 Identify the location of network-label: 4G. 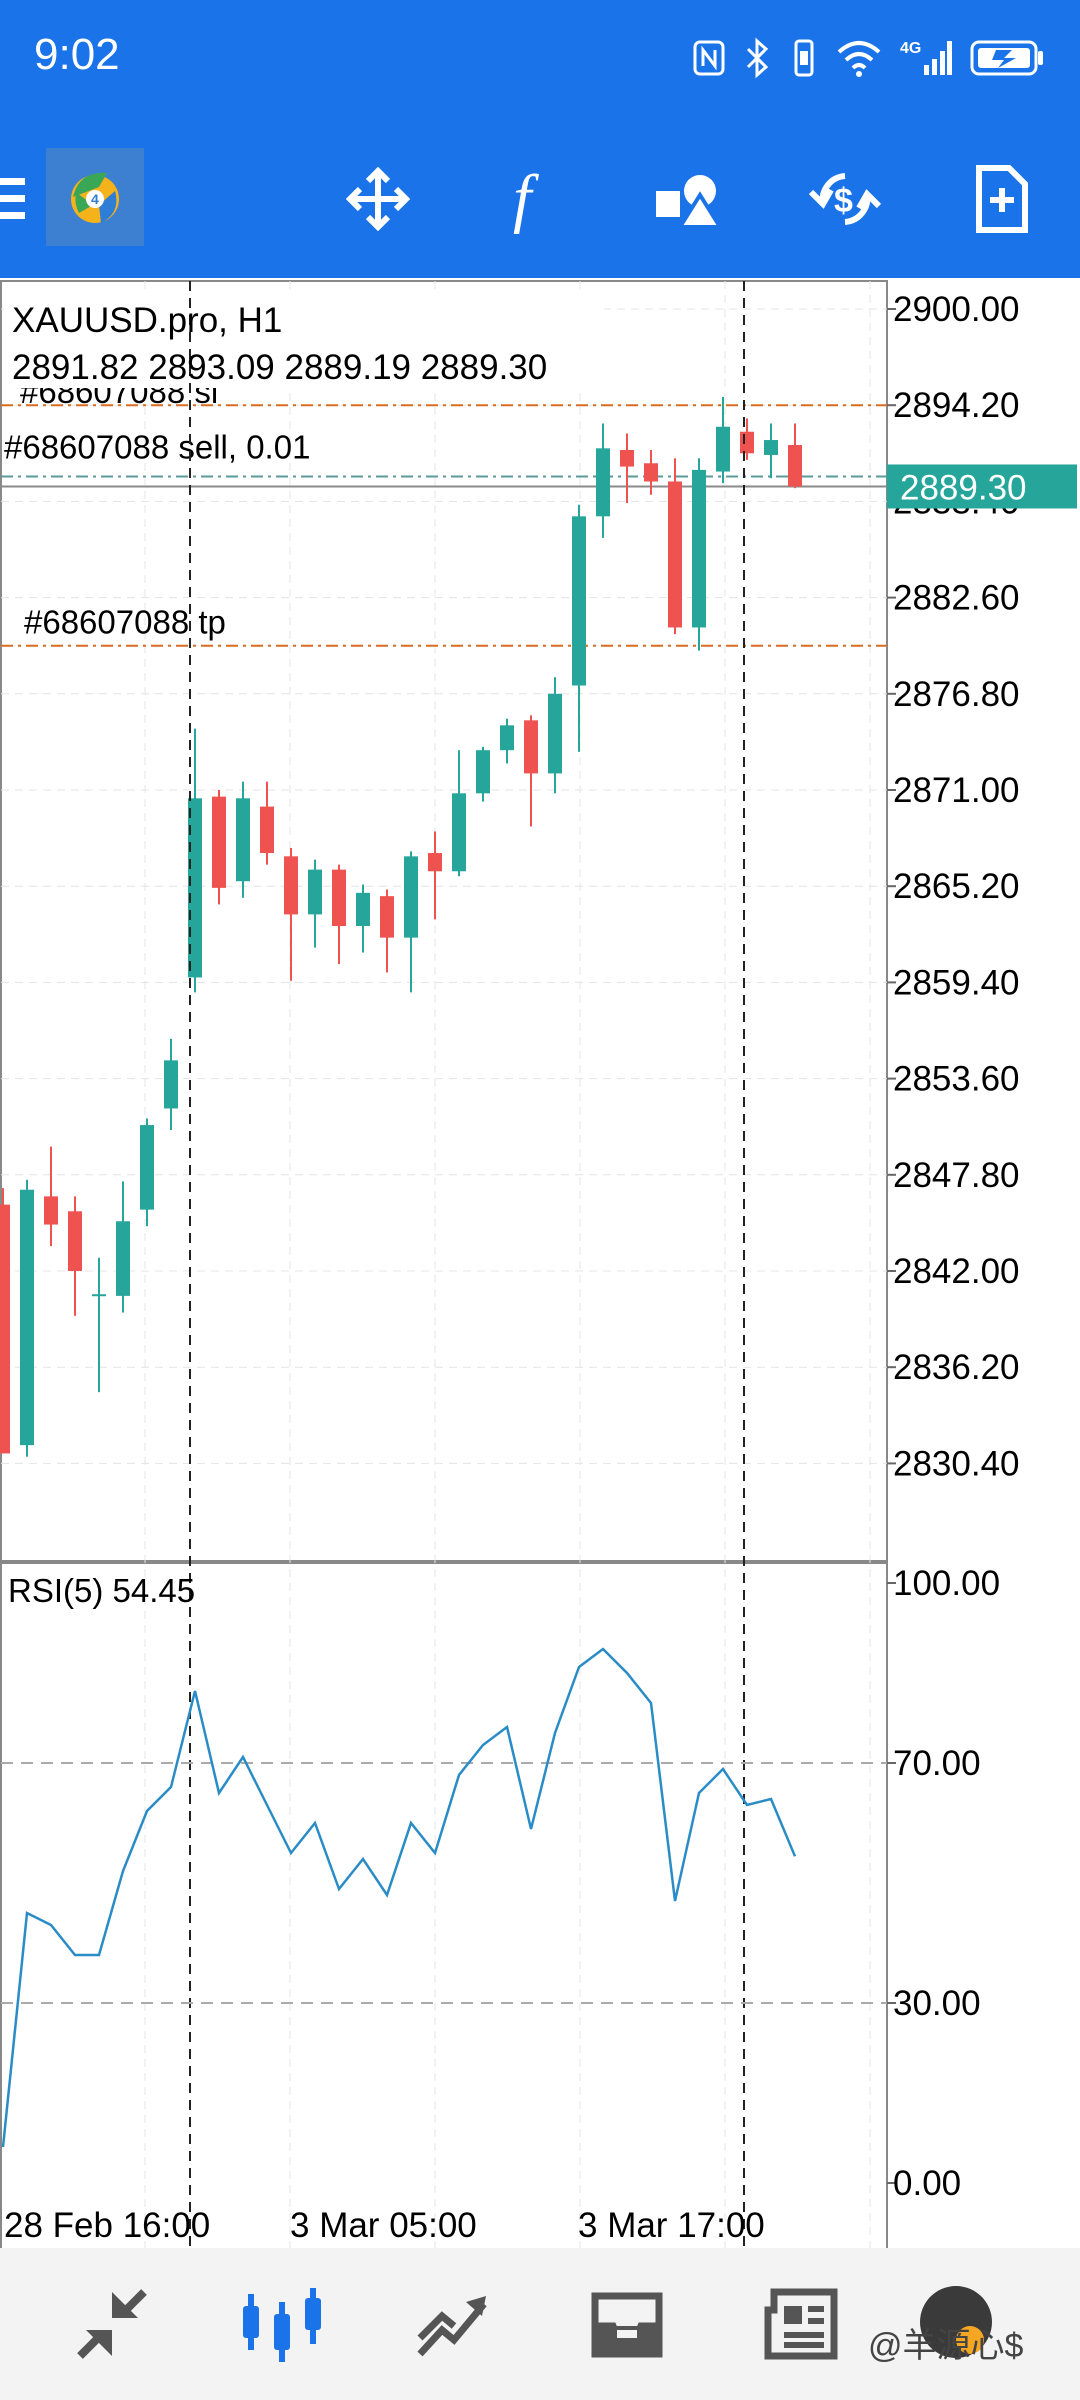
(910, 48).